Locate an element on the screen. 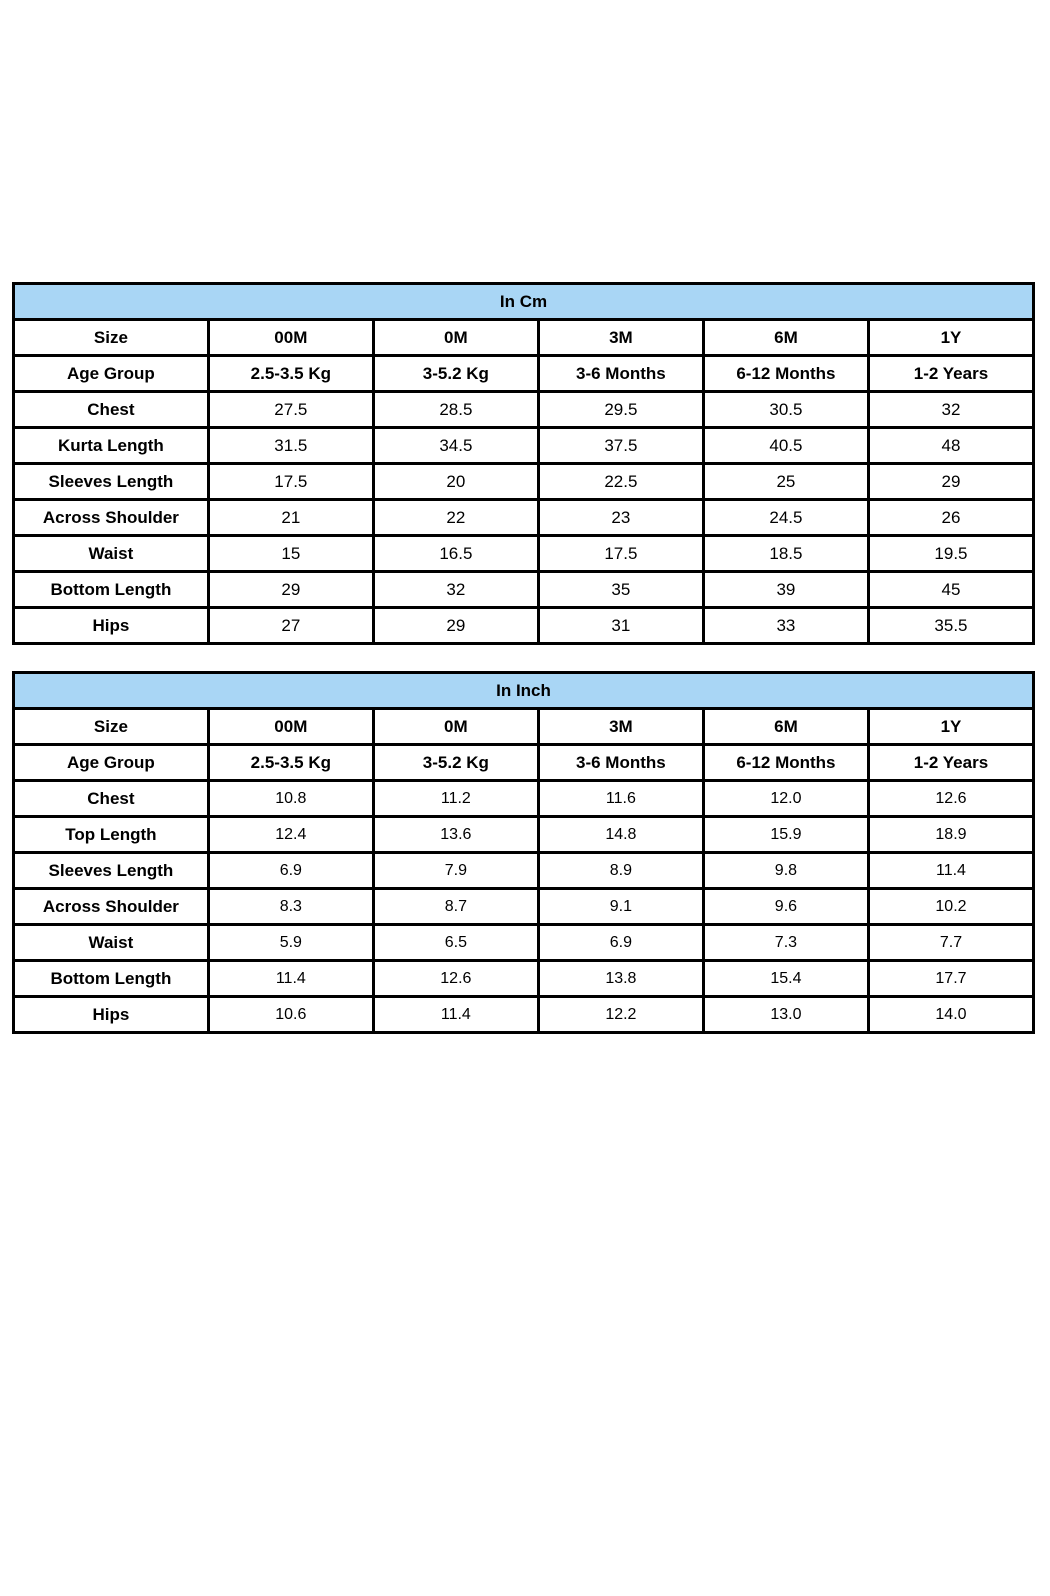 The image size is (1050, 1596). measurement-value: 14.0 is located at coordinates (951, 1014).